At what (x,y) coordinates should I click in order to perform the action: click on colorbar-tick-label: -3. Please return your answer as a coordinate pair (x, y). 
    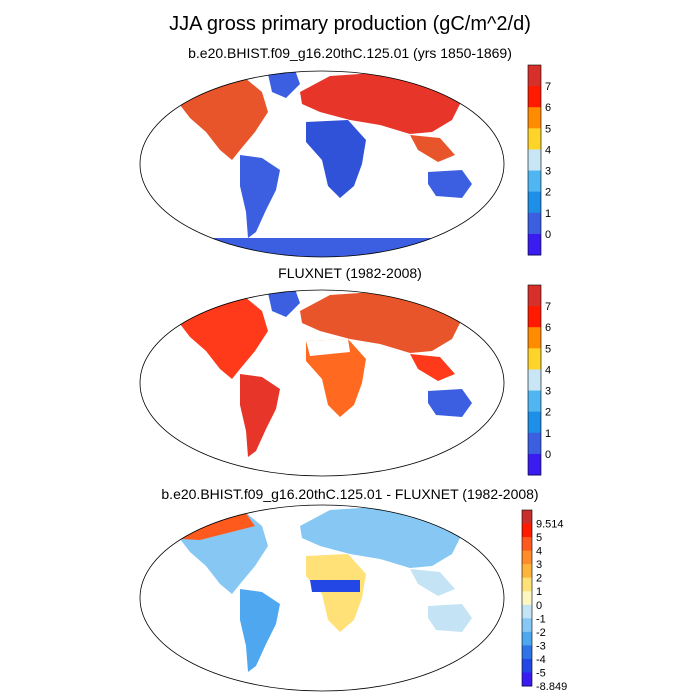
    Looking at the image, I should click on (541, 646).